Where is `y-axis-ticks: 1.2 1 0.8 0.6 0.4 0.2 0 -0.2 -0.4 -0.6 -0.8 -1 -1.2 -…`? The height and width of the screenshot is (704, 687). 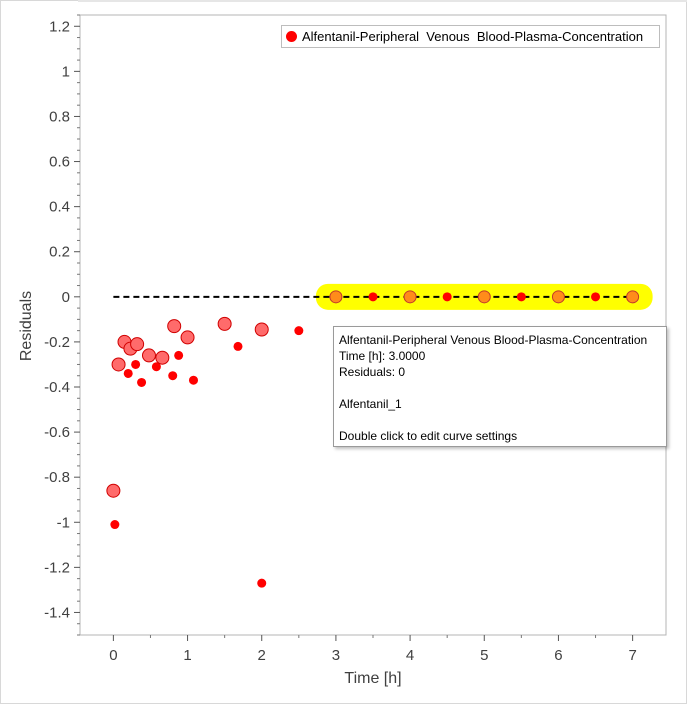
y-axis-ticks: 1.2 1 0.8 0.6 0.4 0.2 0 -0.2 -0.4 -0.6 -0.8 -1 -1.2 -… is located at coordinates (62, 325).